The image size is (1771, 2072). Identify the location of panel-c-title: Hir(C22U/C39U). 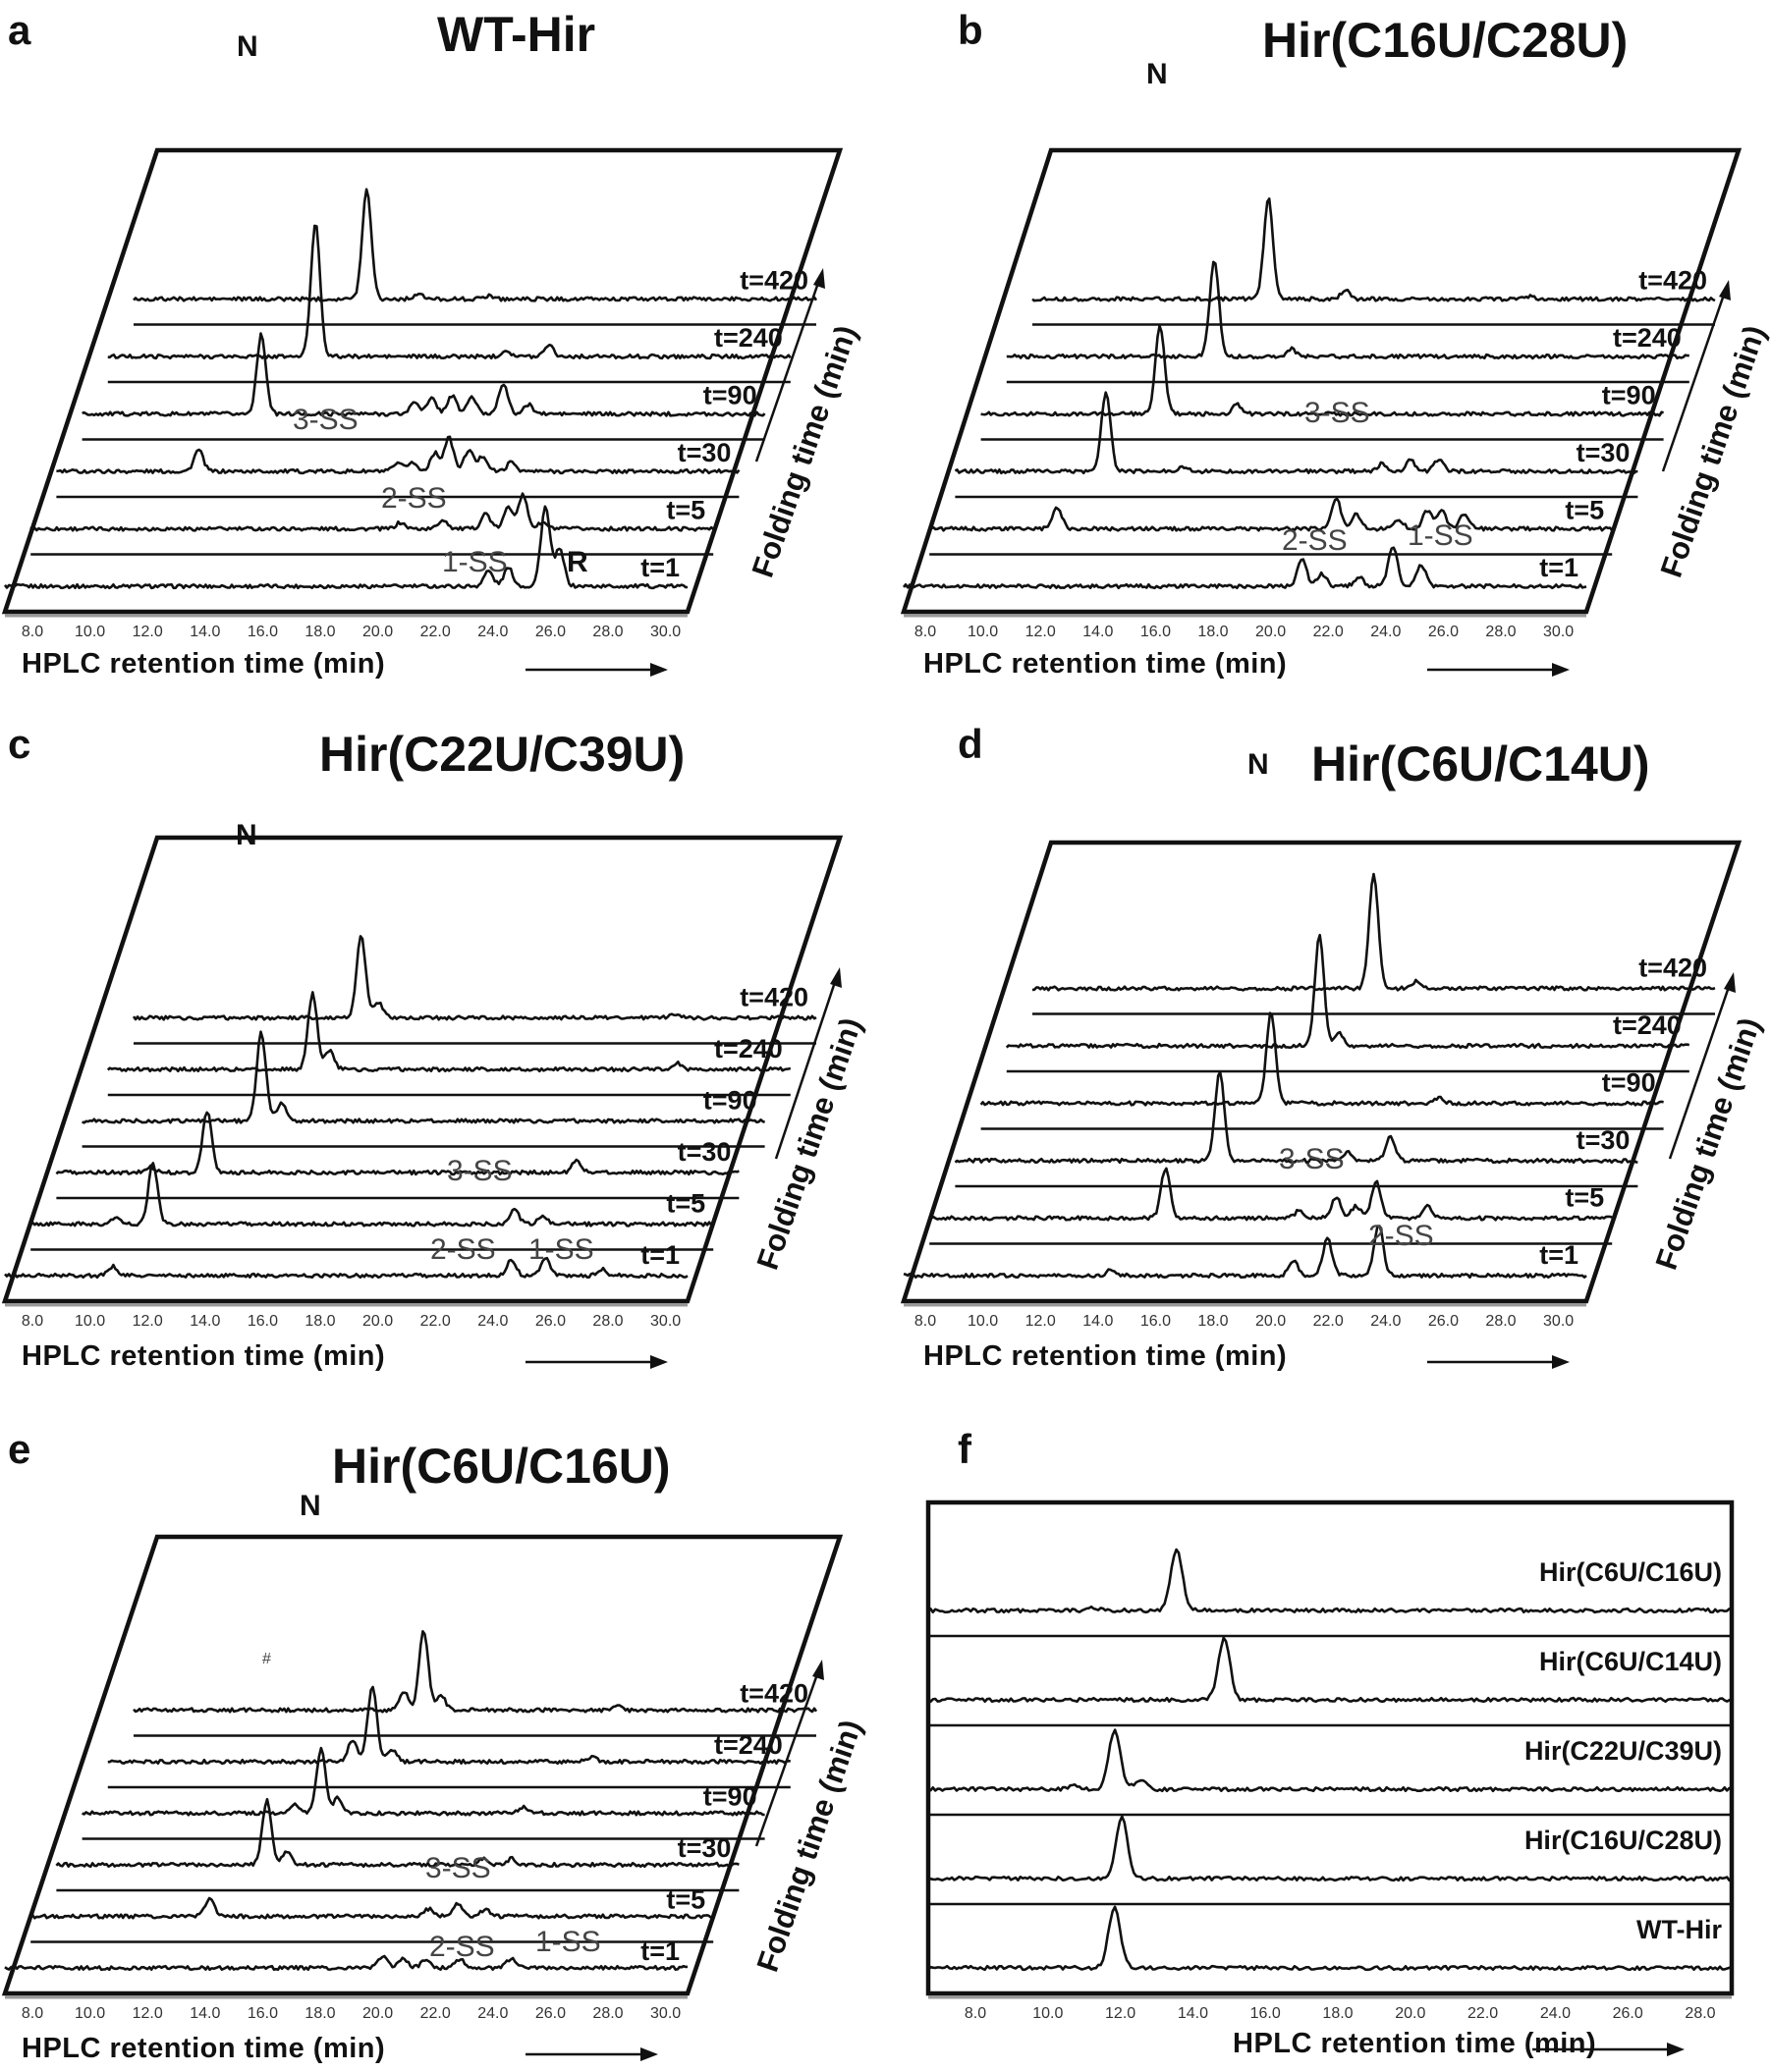
(502, 754).